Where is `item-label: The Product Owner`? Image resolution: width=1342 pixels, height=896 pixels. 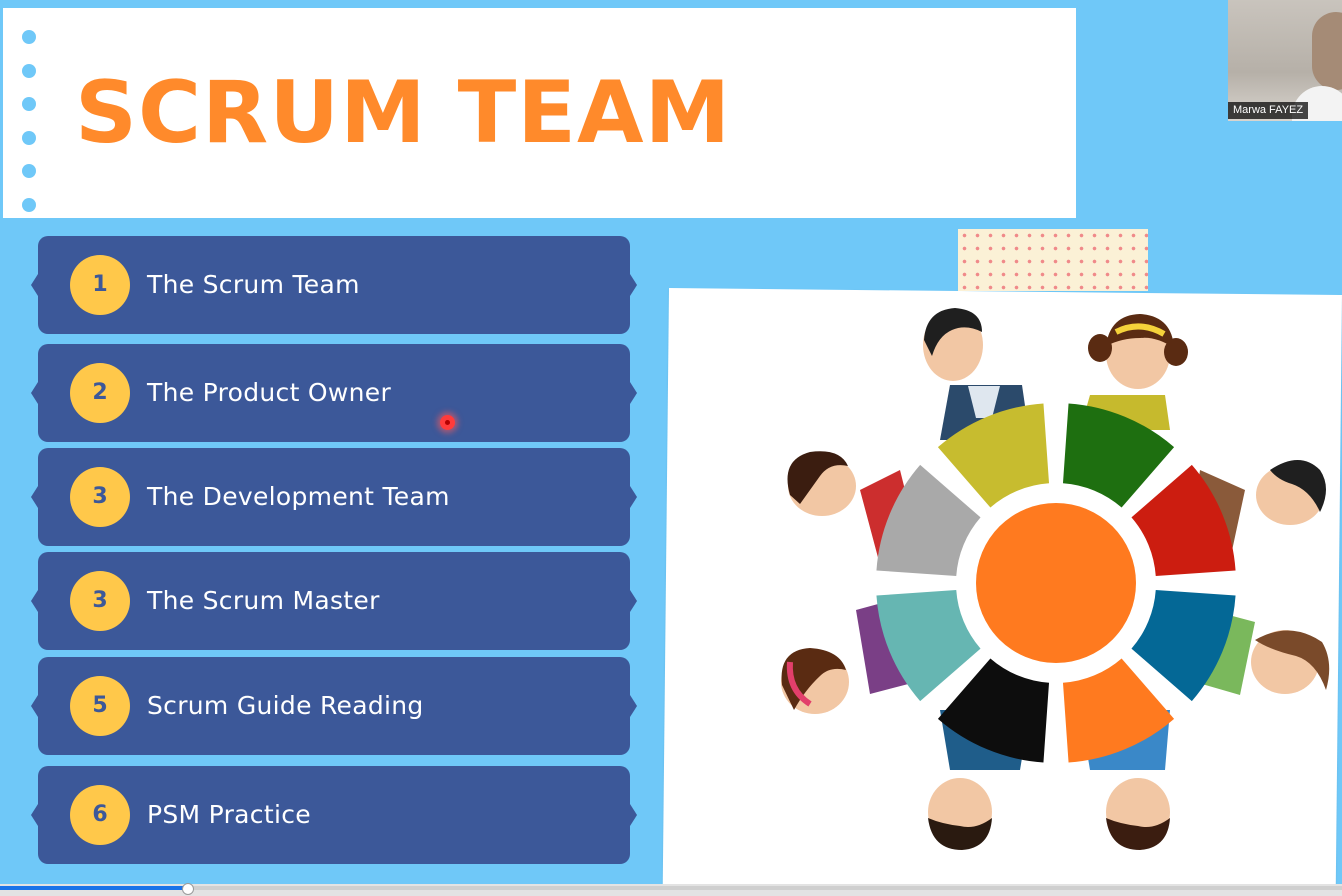 item-label: The Product Owner is located at coordinates (269, 392).